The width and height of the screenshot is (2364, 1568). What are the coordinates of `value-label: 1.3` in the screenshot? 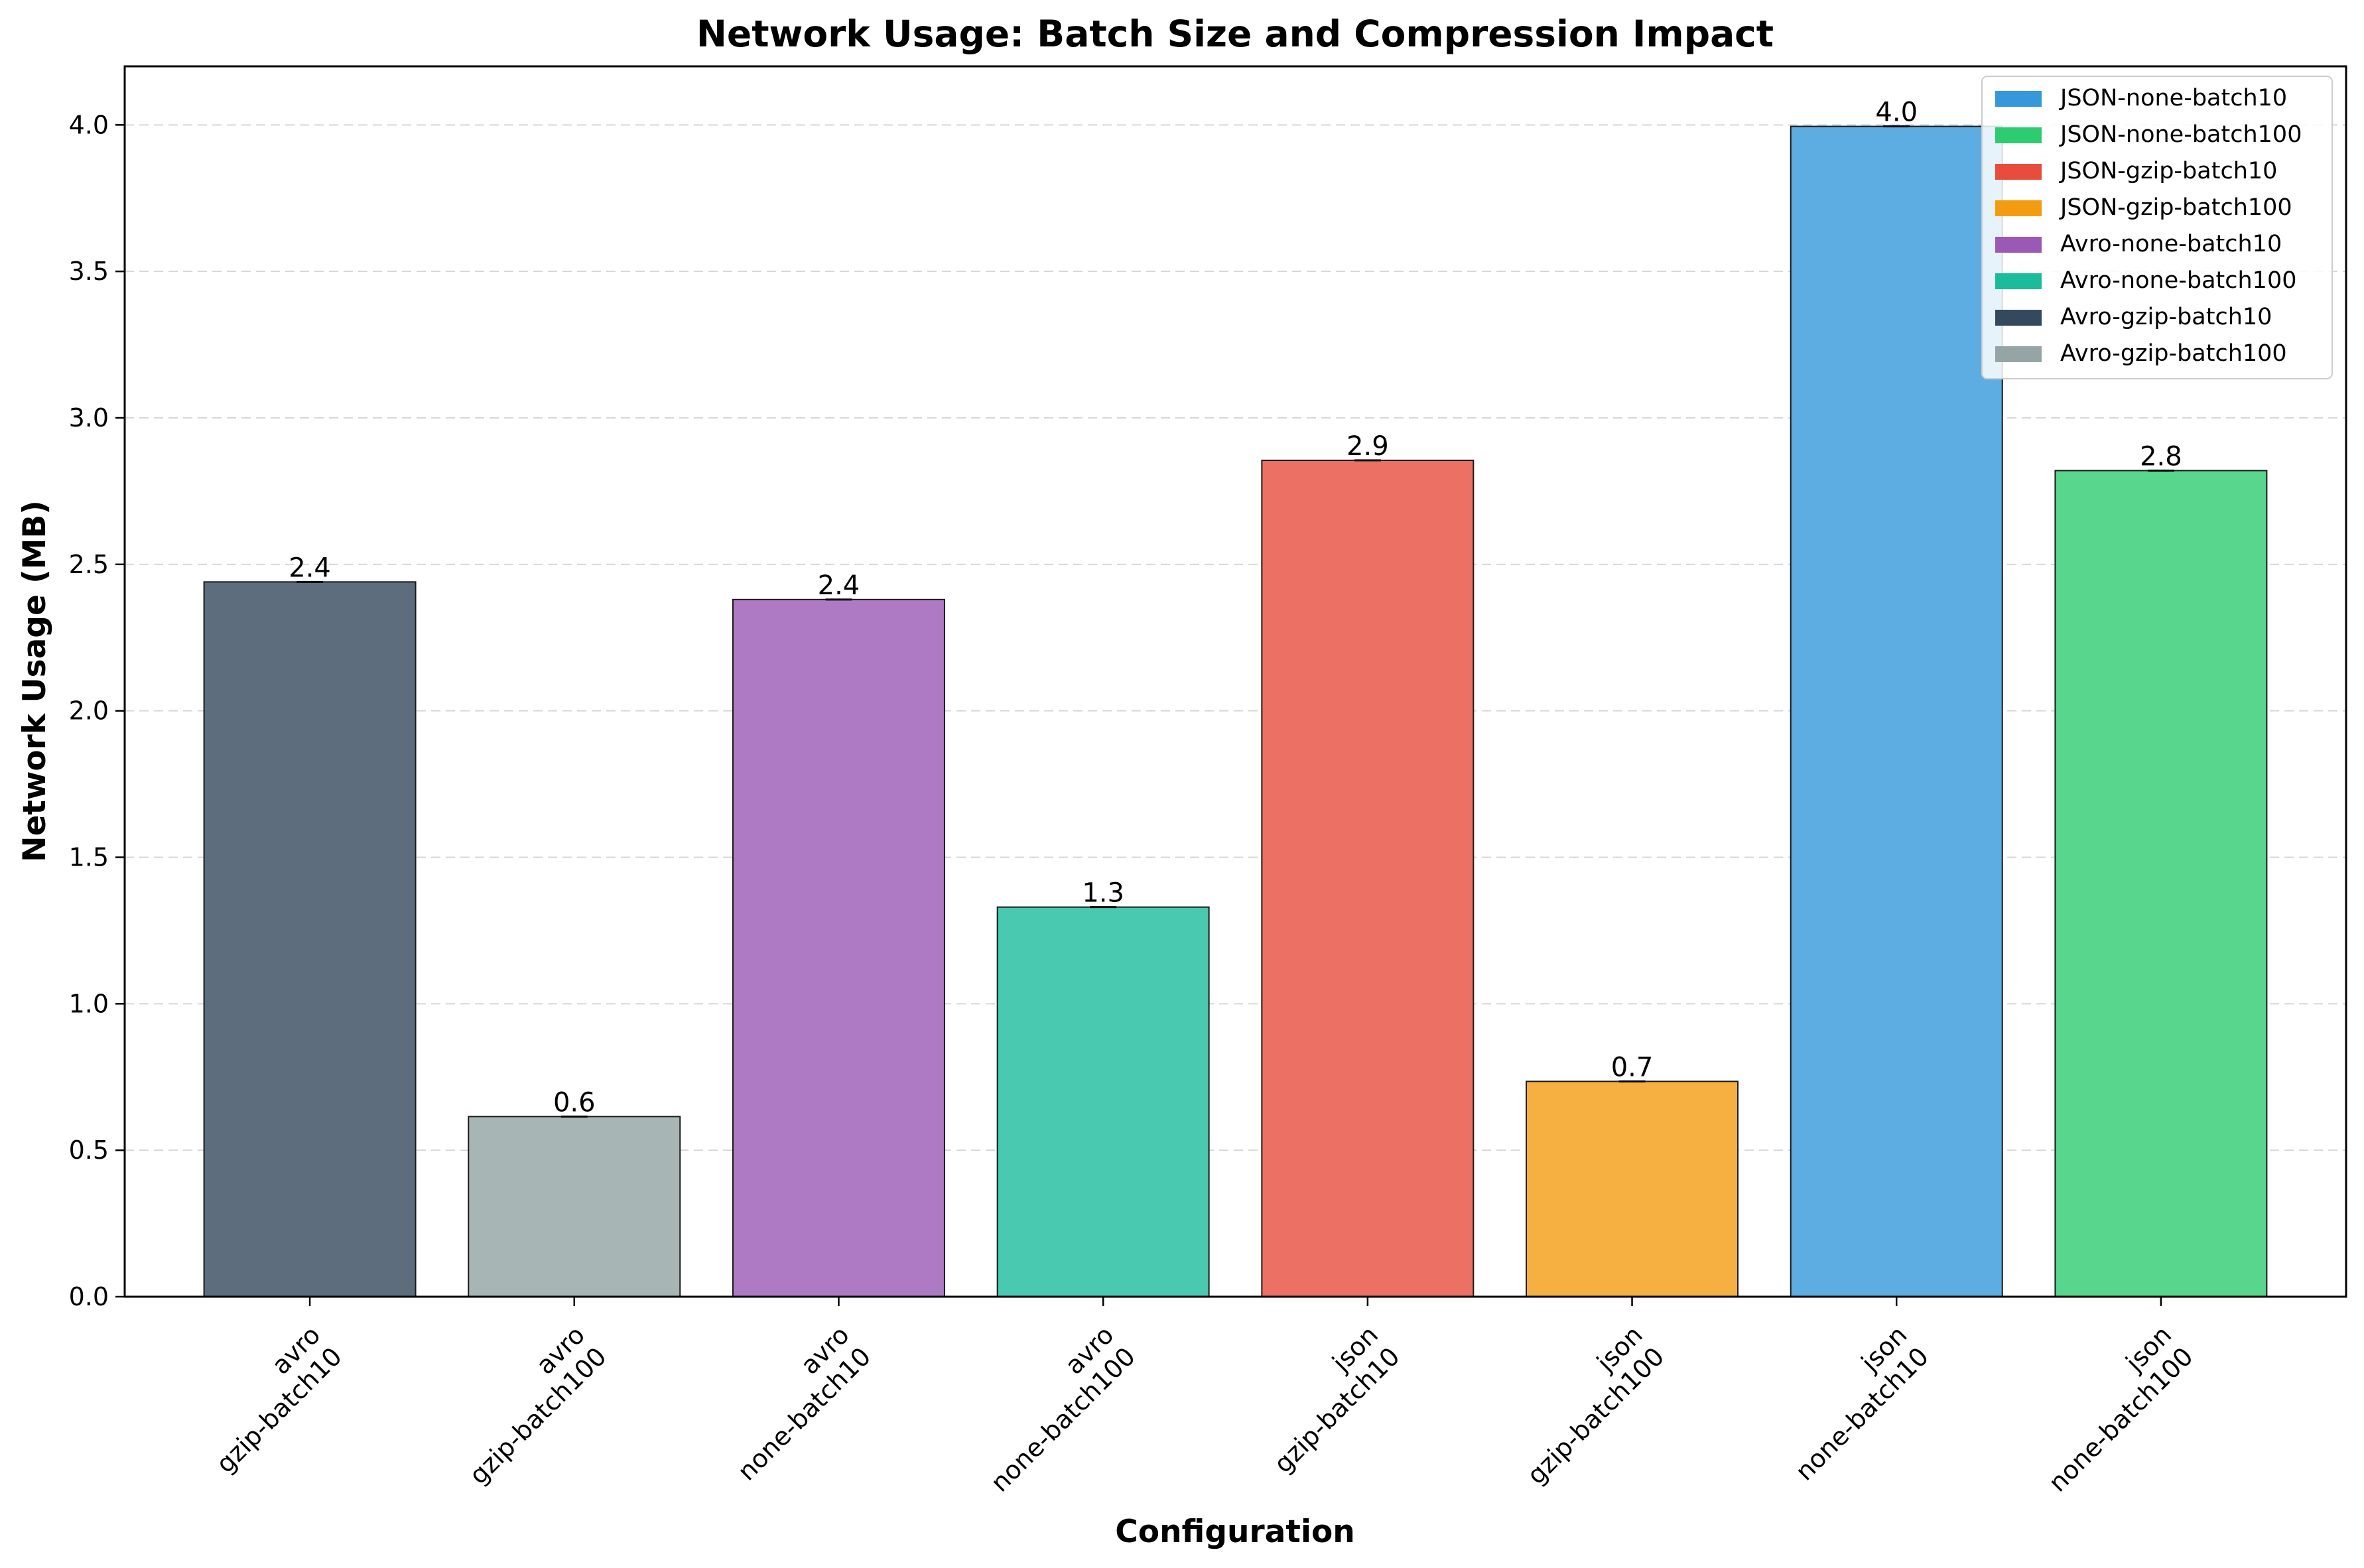 It's located at (1103, 894).